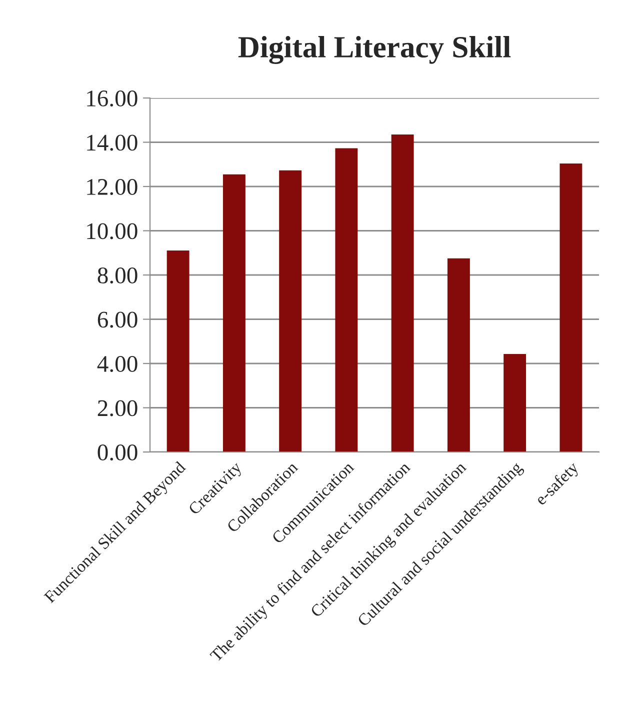  I want to click on y-tick-label: 4.00, so click(117, 364).